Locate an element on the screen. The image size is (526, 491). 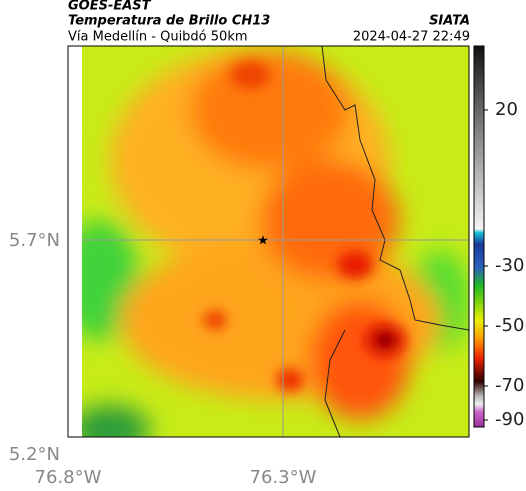
colorbar-tick-label: -90 is located at coordinates (509, 419).